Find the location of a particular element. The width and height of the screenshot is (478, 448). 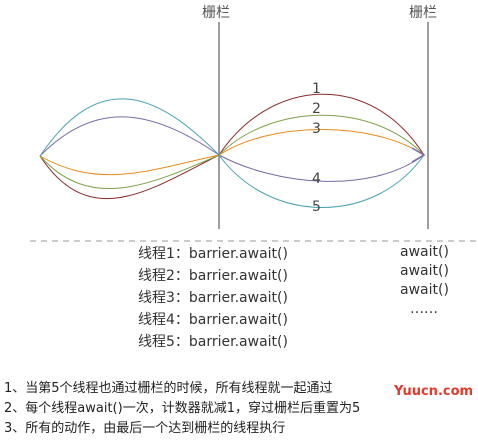

await-line-2: await() is located at coordinates (424, 271).